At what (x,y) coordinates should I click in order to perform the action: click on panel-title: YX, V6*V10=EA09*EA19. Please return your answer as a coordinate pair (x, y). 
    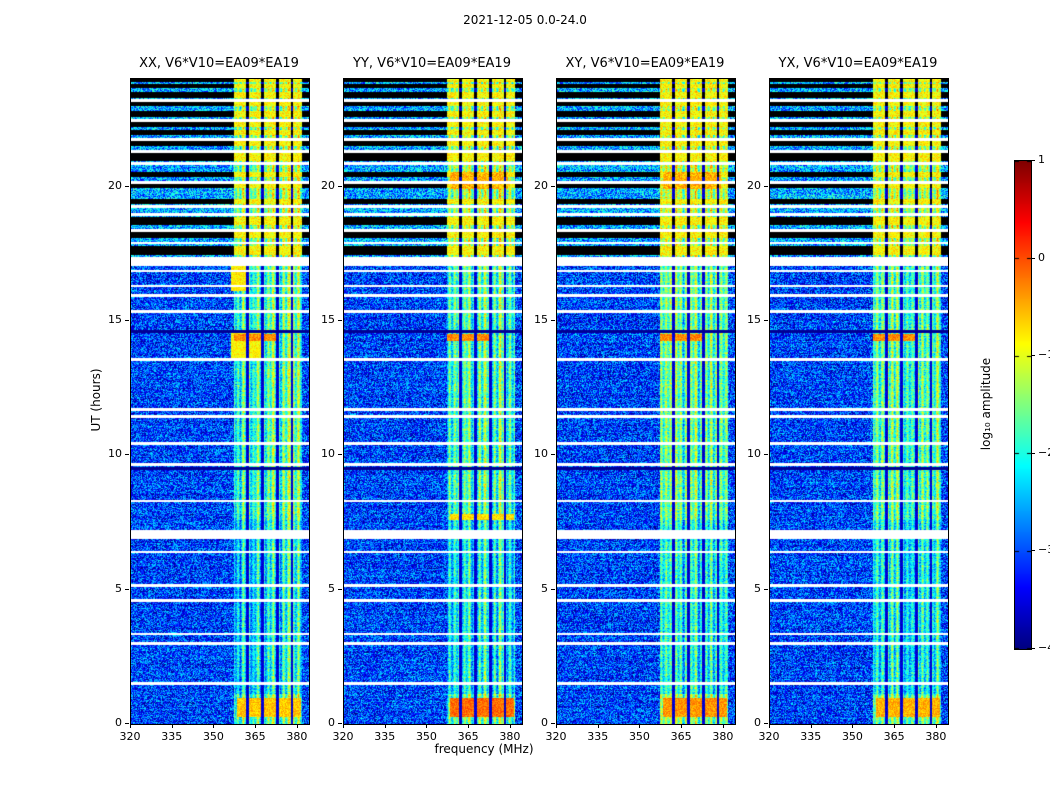
    Looking at the image, I should click on (858, 63).